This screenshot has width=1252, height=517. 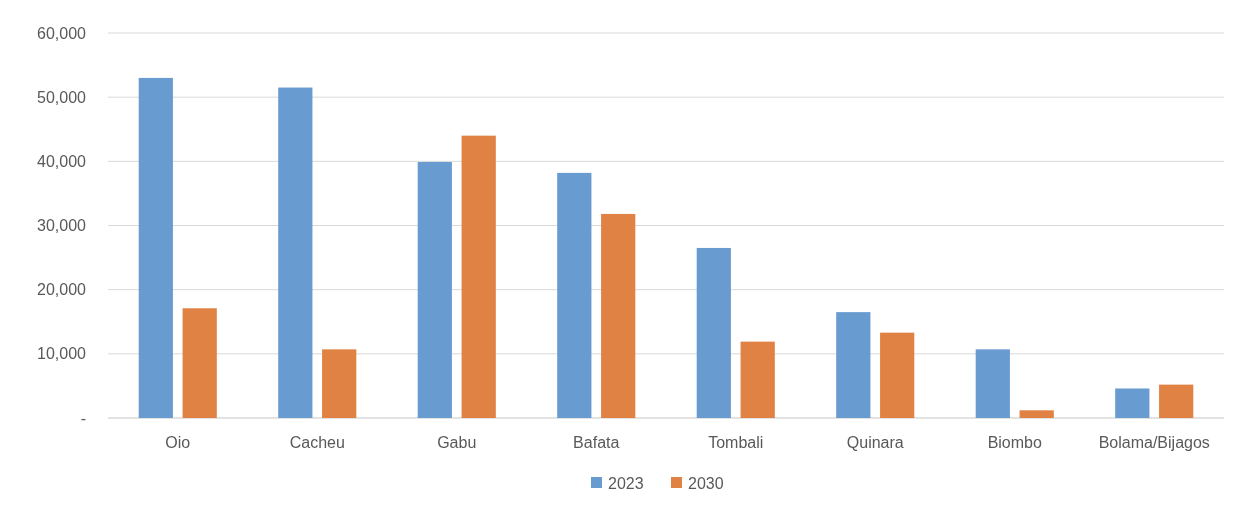 I want to click on y-tick-label: 40,000, so click(x=62, y=161).